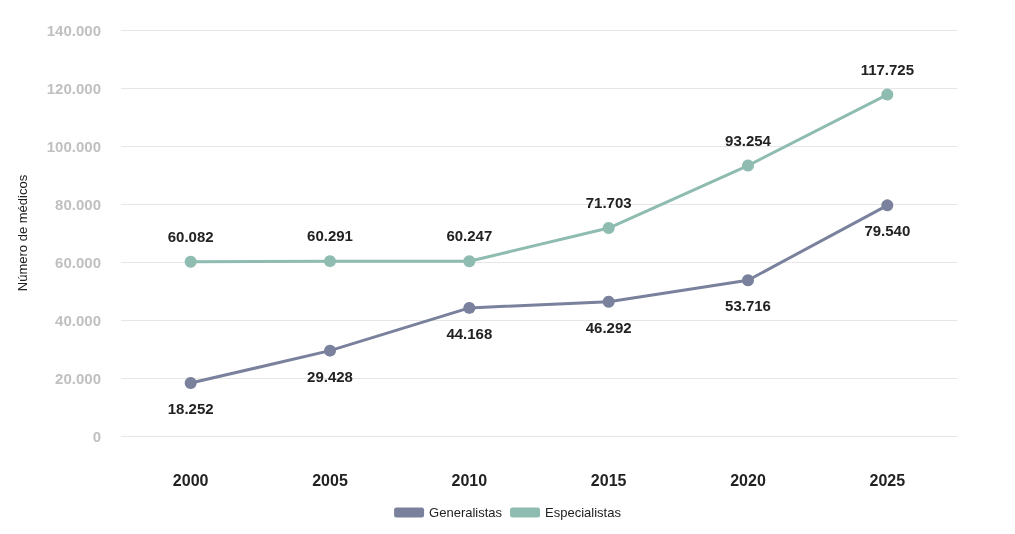  Describe the element at coordinates (330, 480) in the screenshot. I see `x-tick-label: 2005` at that location.